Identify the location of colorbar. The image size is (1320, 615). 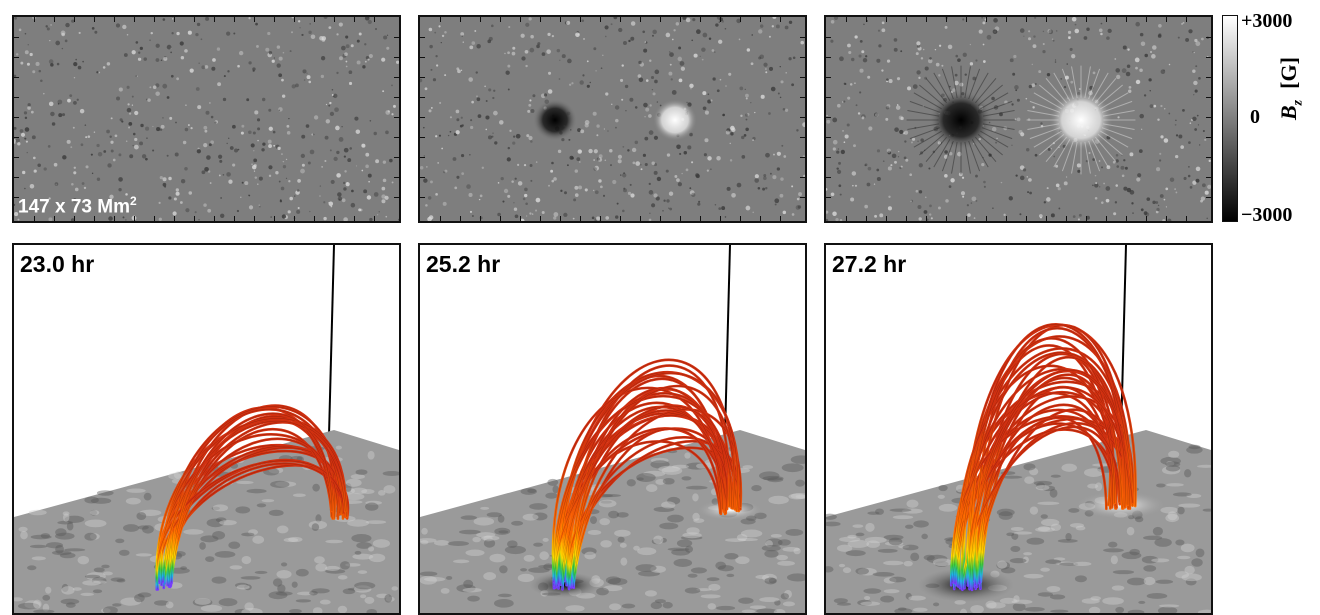
(1230, 118).